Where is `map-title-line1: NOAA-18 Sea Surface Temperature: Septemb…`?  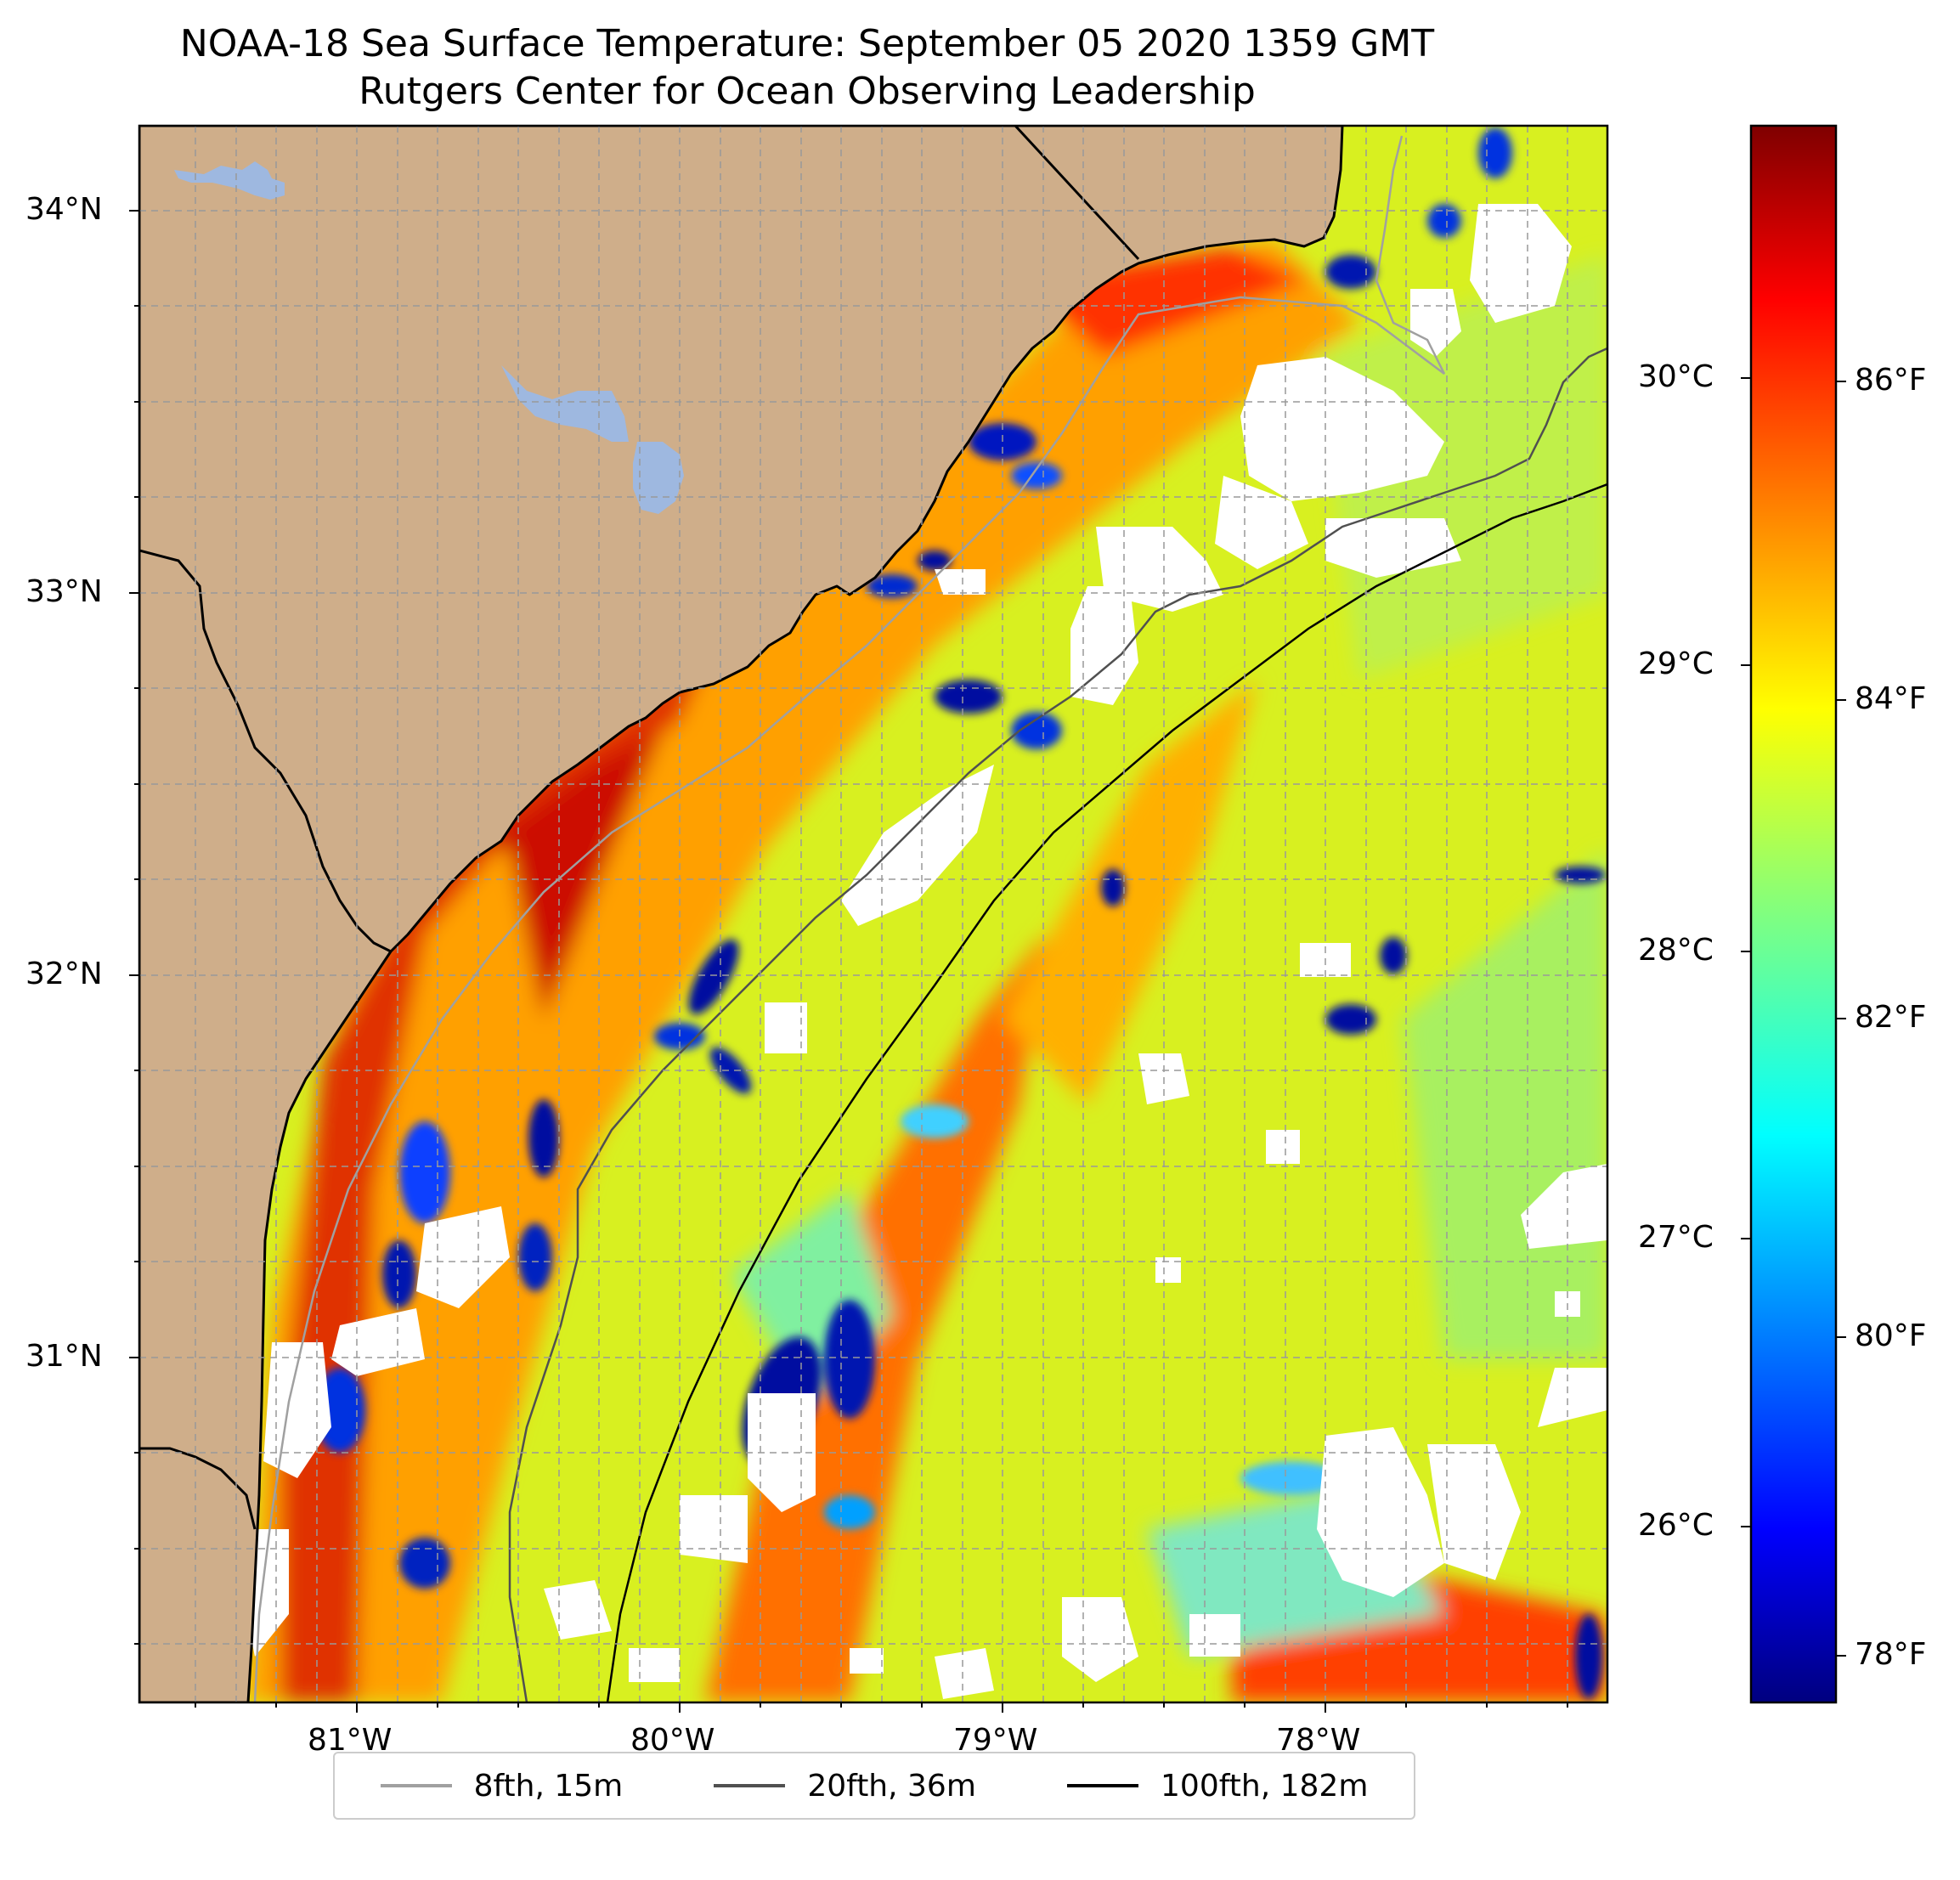 map-title-line1: NOAA-18 Sea Surface Temperature: Septemb… is located at coordinates (807, 44).